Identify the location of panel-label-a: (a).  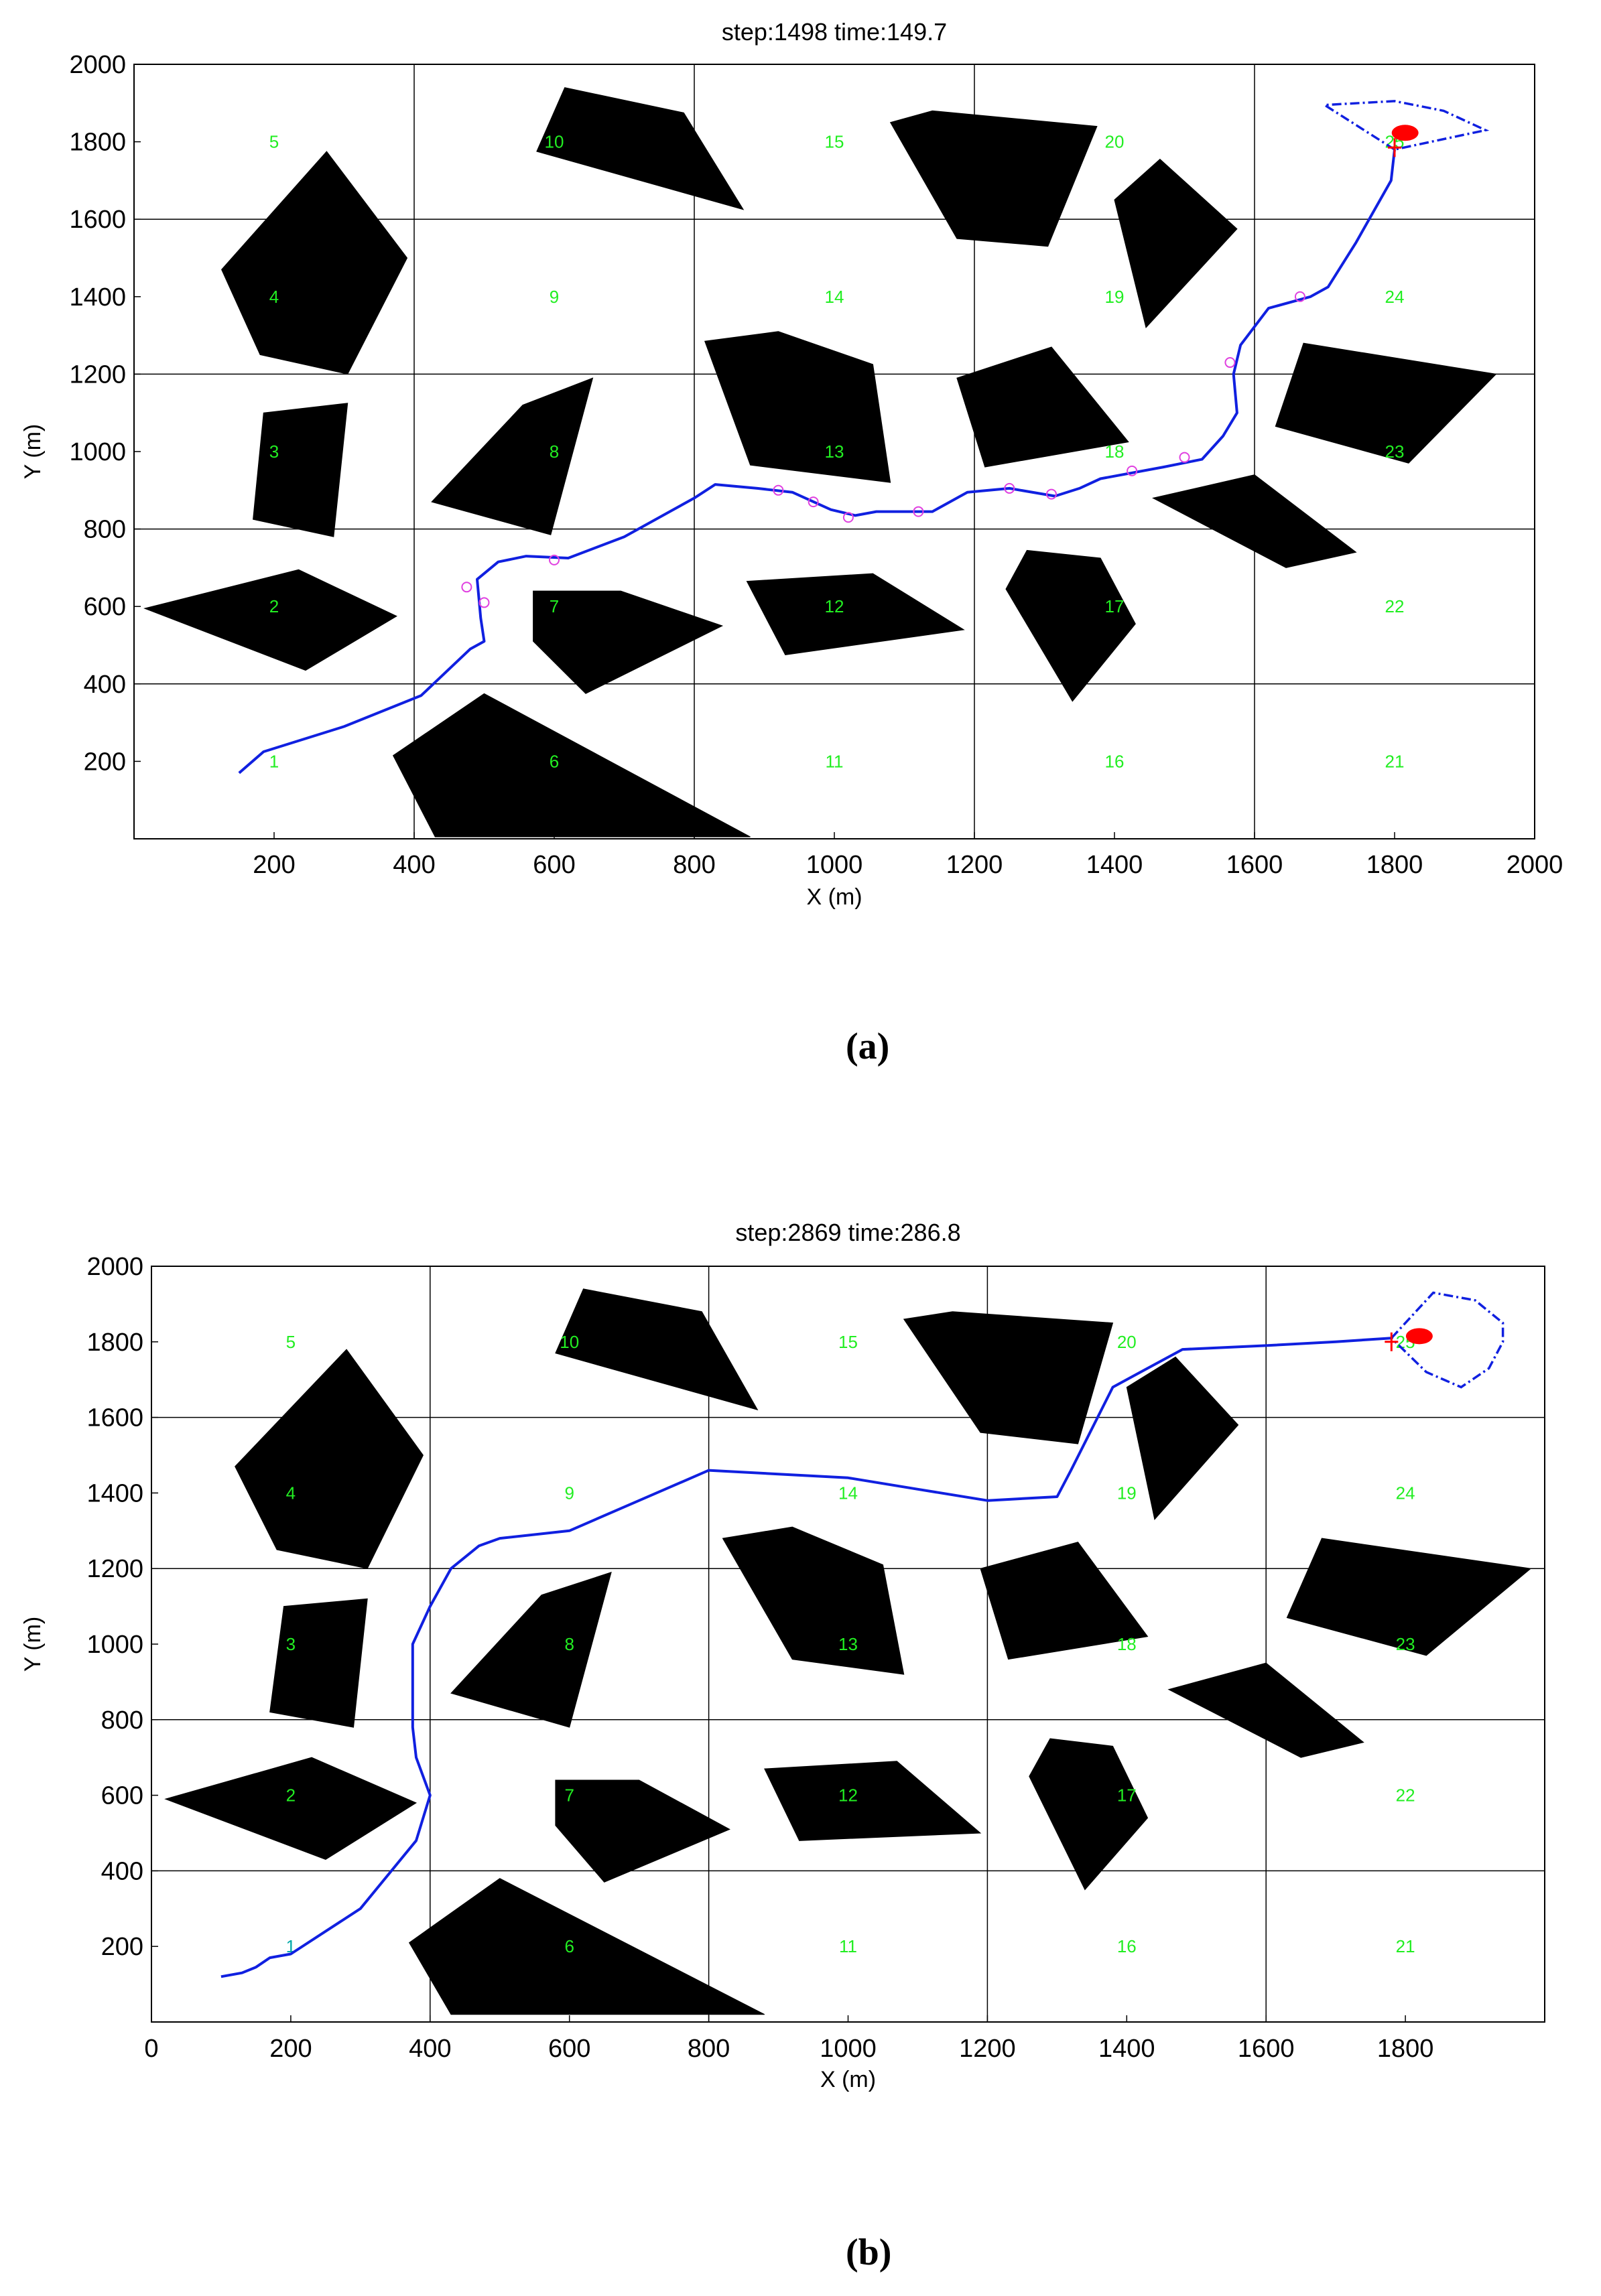
(868, 1046).